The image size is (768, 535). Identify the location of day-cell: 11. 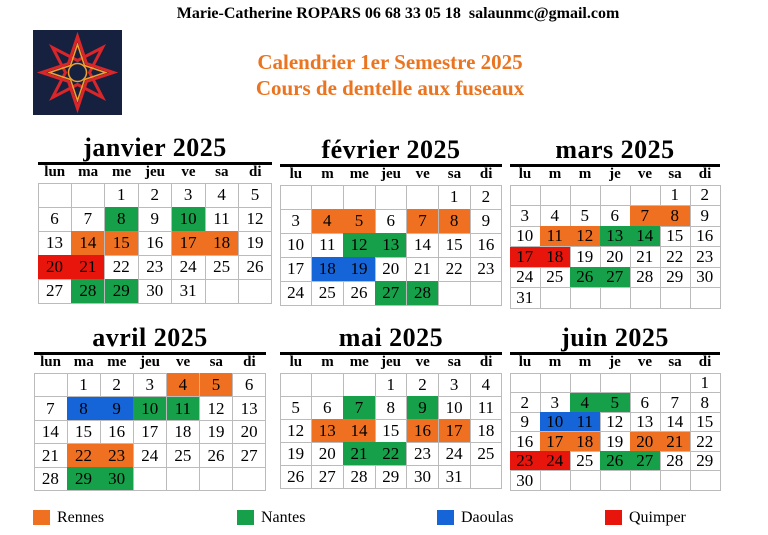
(585, 422).